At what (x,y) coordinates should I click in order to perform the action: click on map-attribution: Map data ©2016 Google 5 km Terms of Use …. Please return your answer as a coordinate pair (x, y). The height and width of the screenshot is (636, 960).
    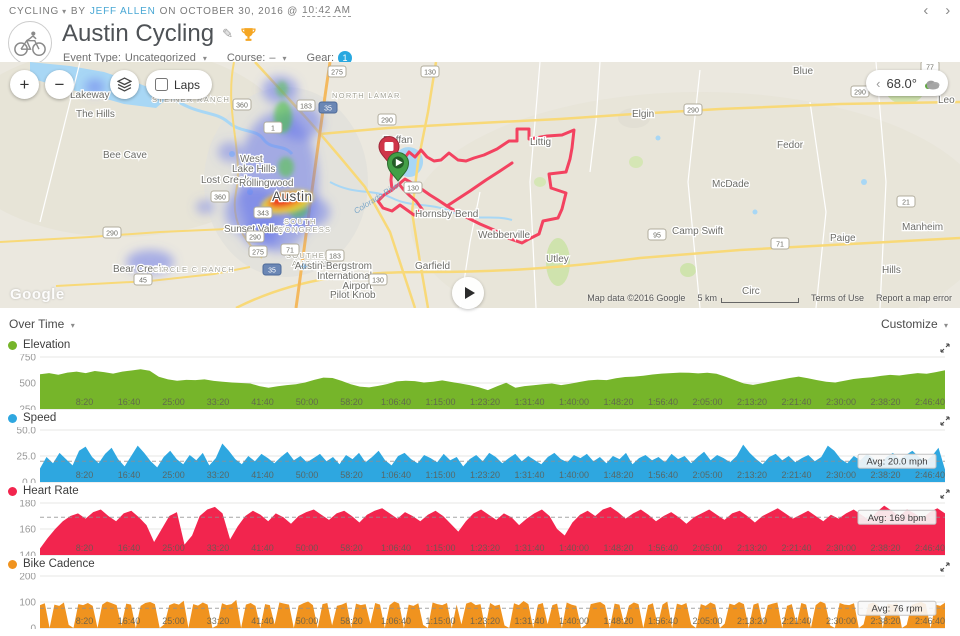
    Looking at the image, I should click on (769, 298).